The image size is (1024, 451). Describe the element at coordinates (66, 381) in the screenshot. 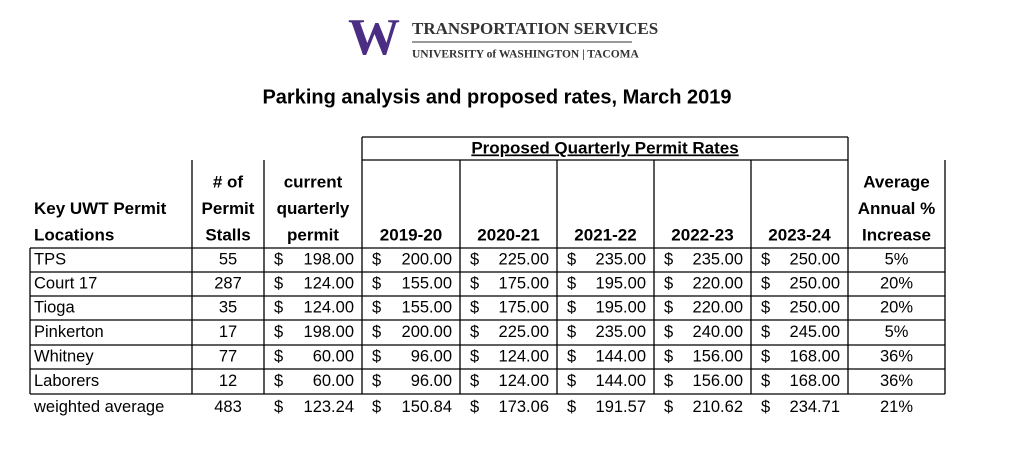

I see `location: Laborers` at that location.